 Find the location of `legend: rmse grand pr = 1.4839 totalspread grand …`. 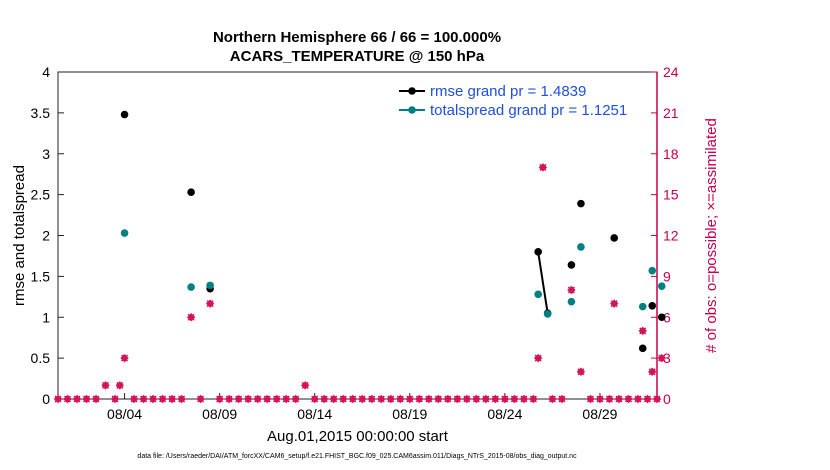

legend: rmse grand pr = 1.4839 totalspread grand … is located at coordinates (513, 101).